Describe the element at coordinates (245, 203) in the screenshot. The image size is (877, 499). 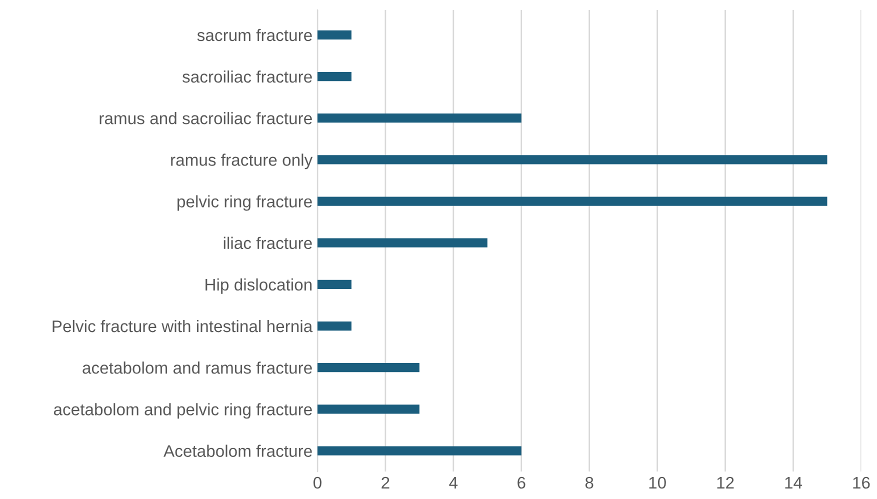
I see `y-tick-label: pelvic ring fracture` at that location.